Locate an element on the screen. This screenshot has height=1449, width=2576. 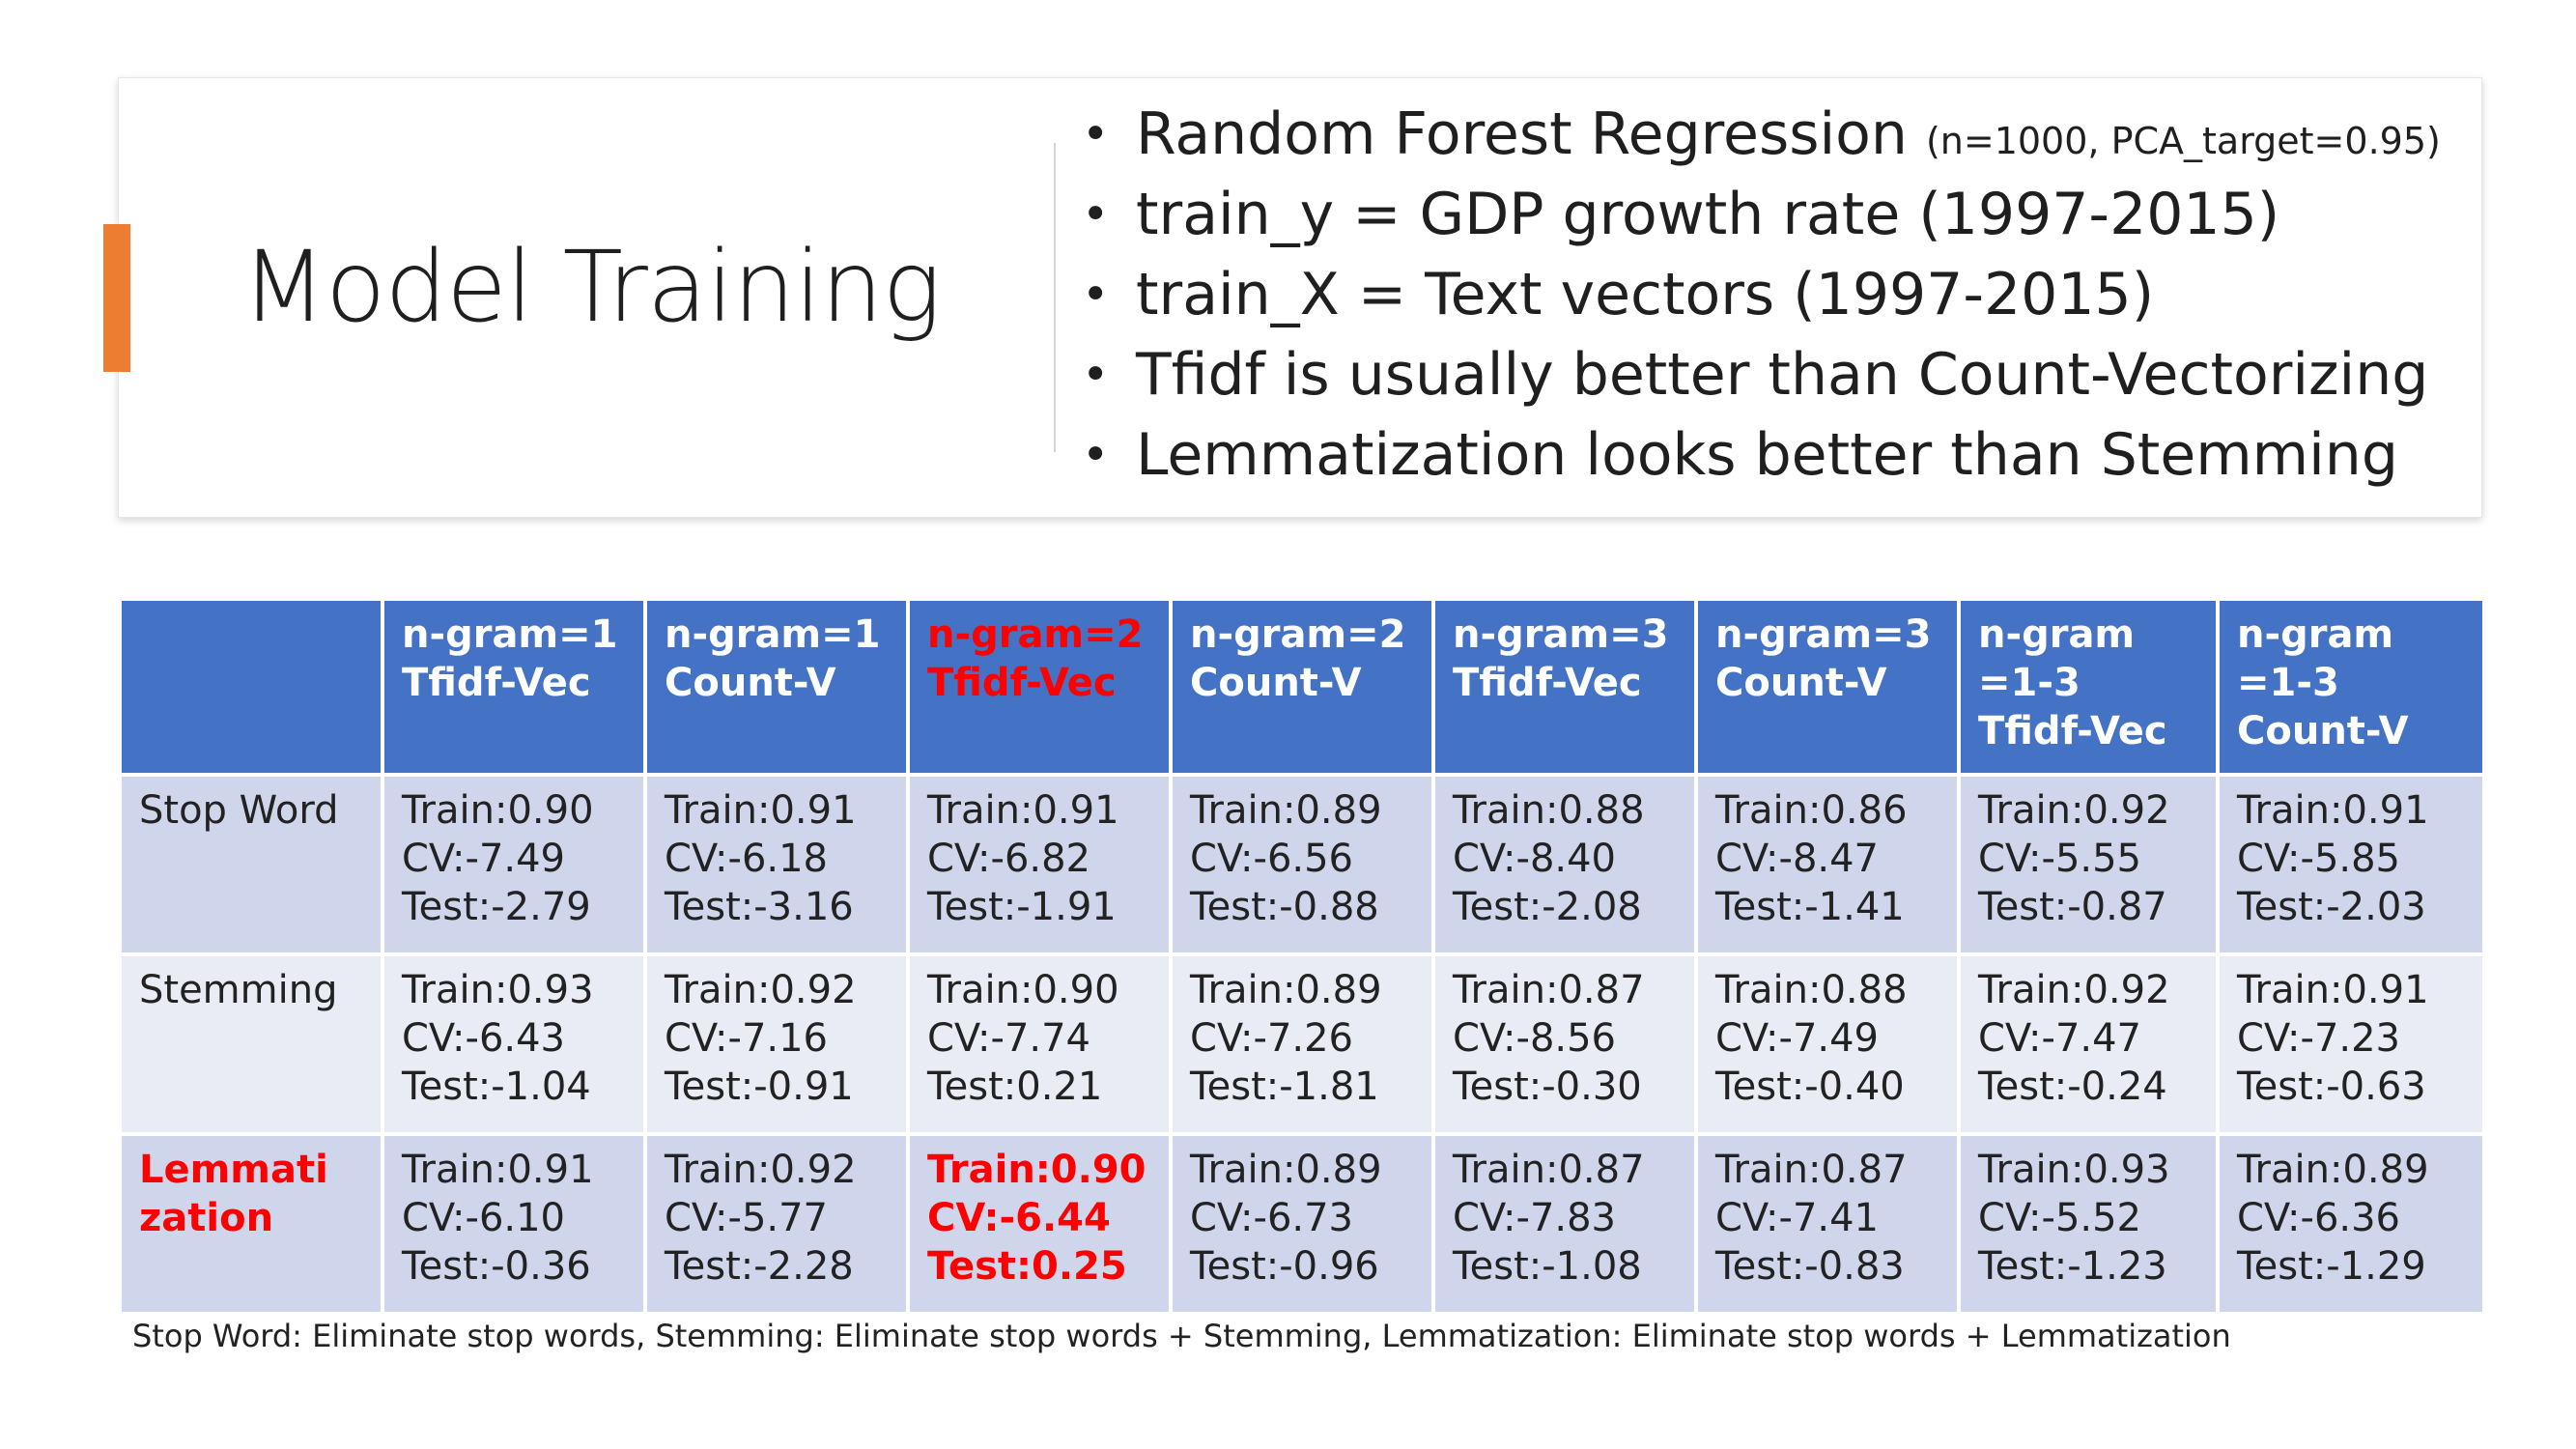
header-corner-cell is located at coordinates (251, 687).